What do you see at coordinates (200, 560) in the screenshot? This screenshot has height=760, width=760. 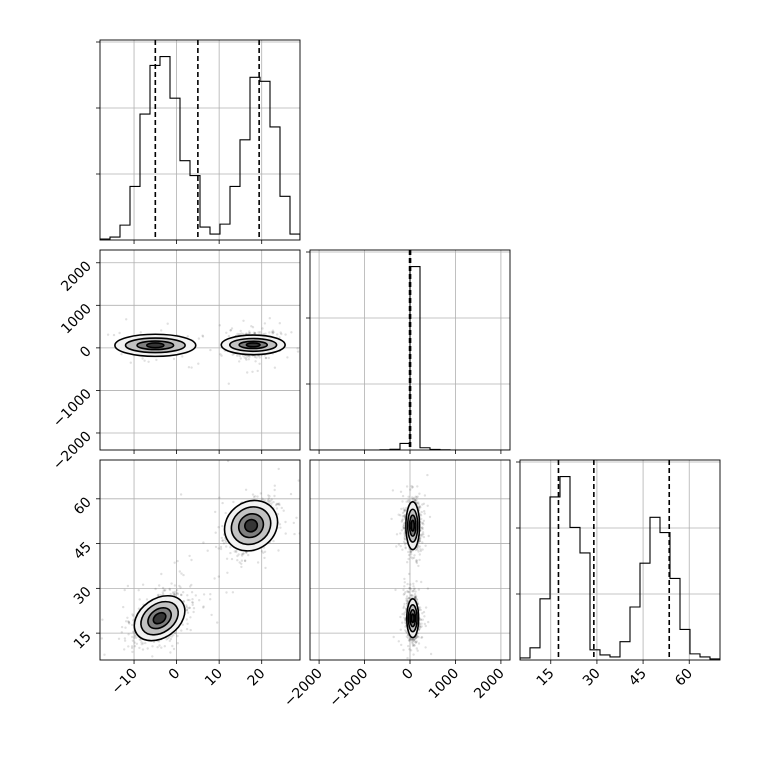 I see `scatter-x-z-frame` at bounding box center [200, 560].